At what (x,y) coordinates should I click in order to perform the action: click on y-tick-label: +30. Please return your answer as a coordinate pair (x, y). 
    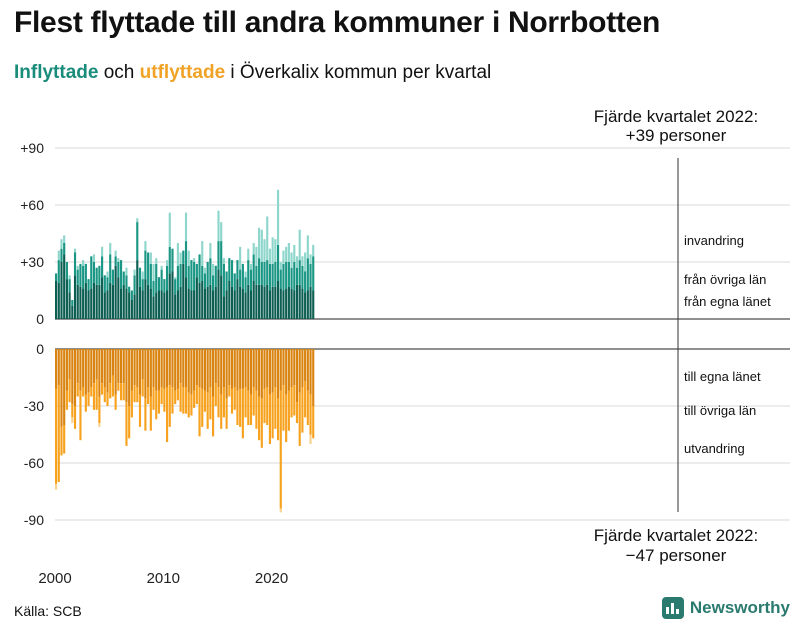
    Looking at the image, I should click on (32, 262).